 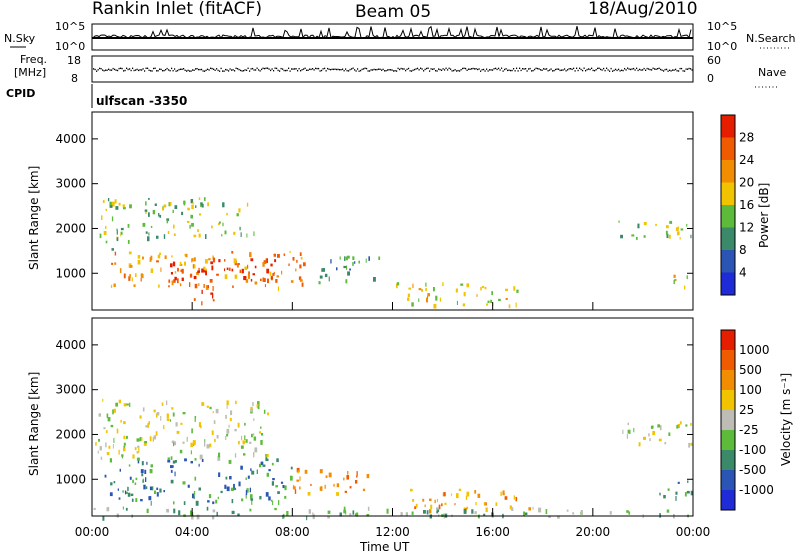 What do you see at coordinates (728, 420) in the screenshot?
I see `velocity-colorbar-frame` at bounding box center [728, 420].